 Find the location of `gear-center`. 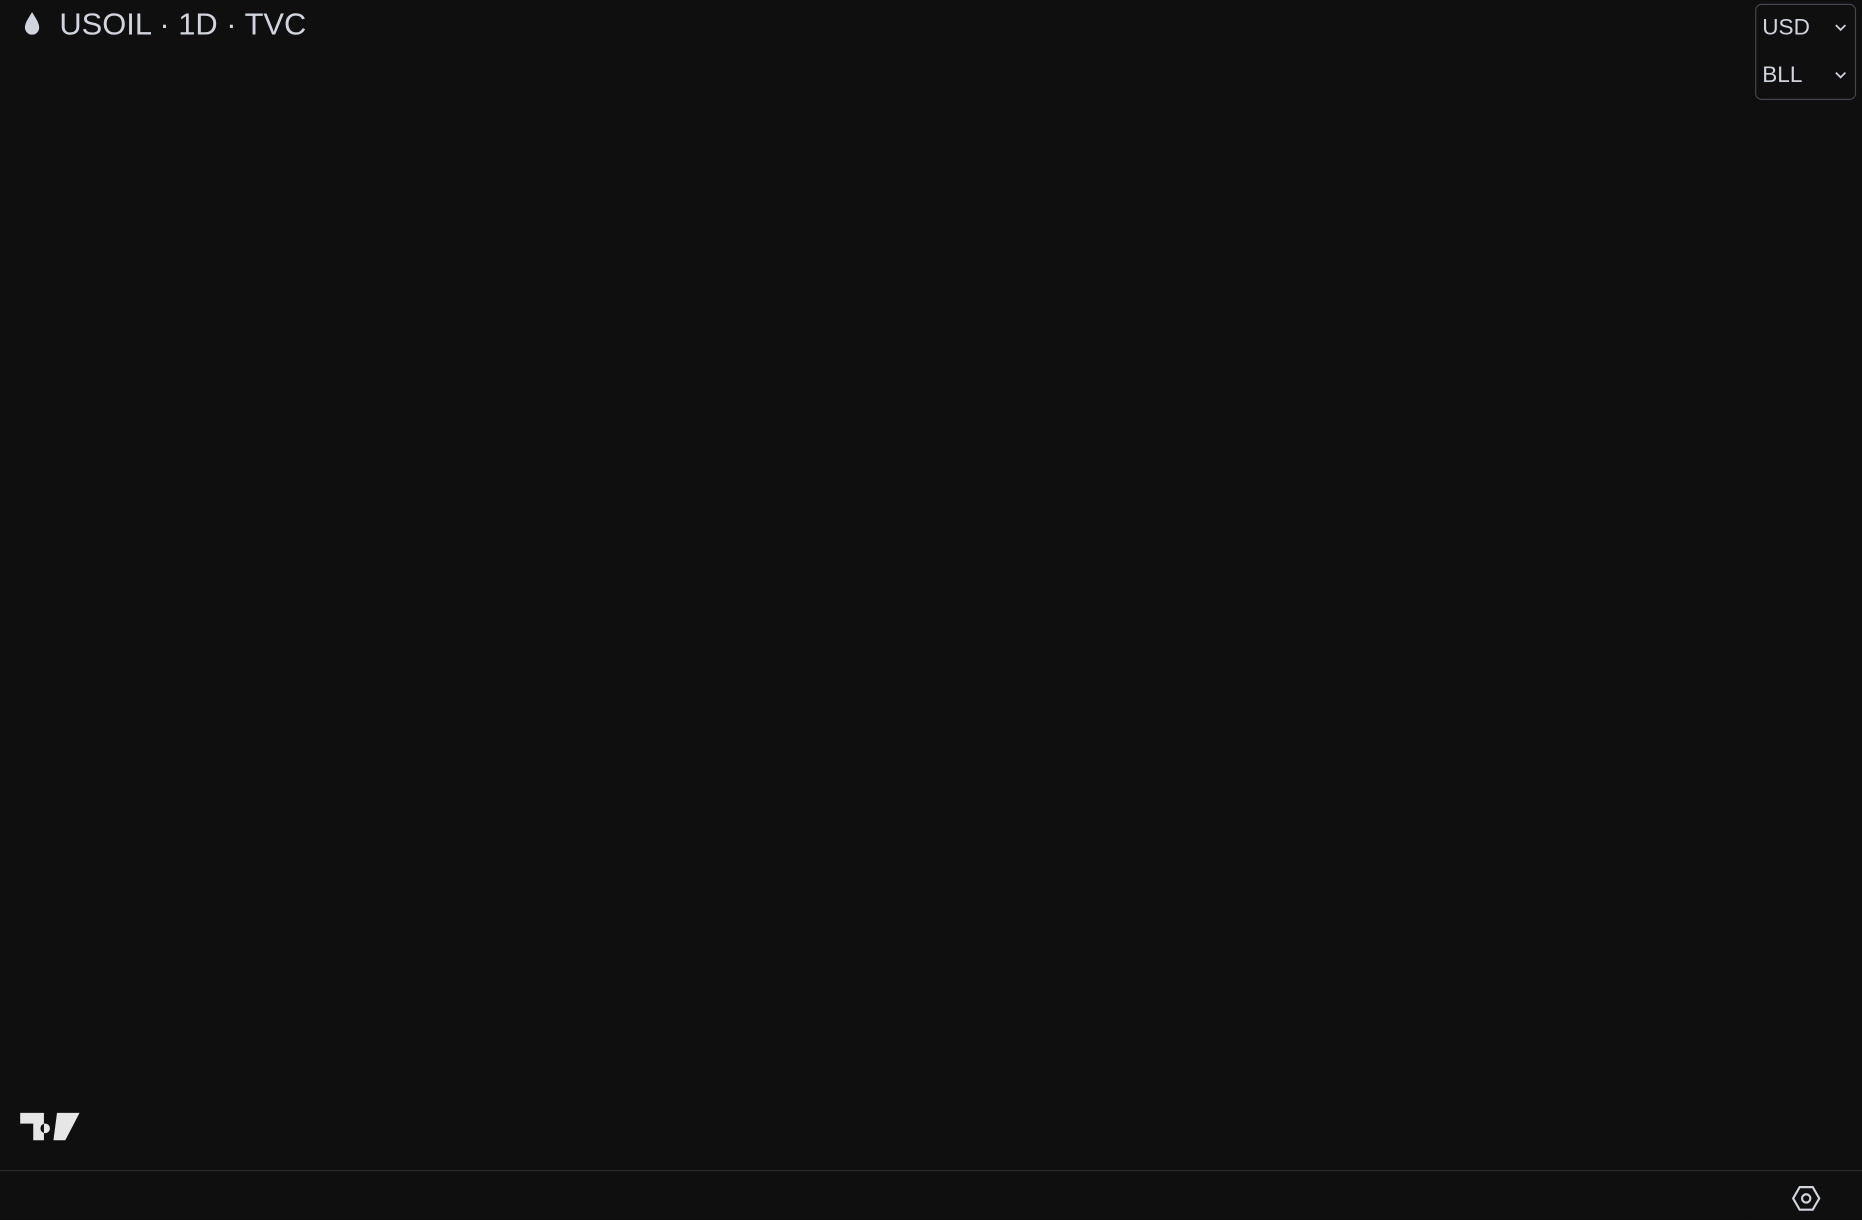

gear-center is located at coordinates (1806, 1198).